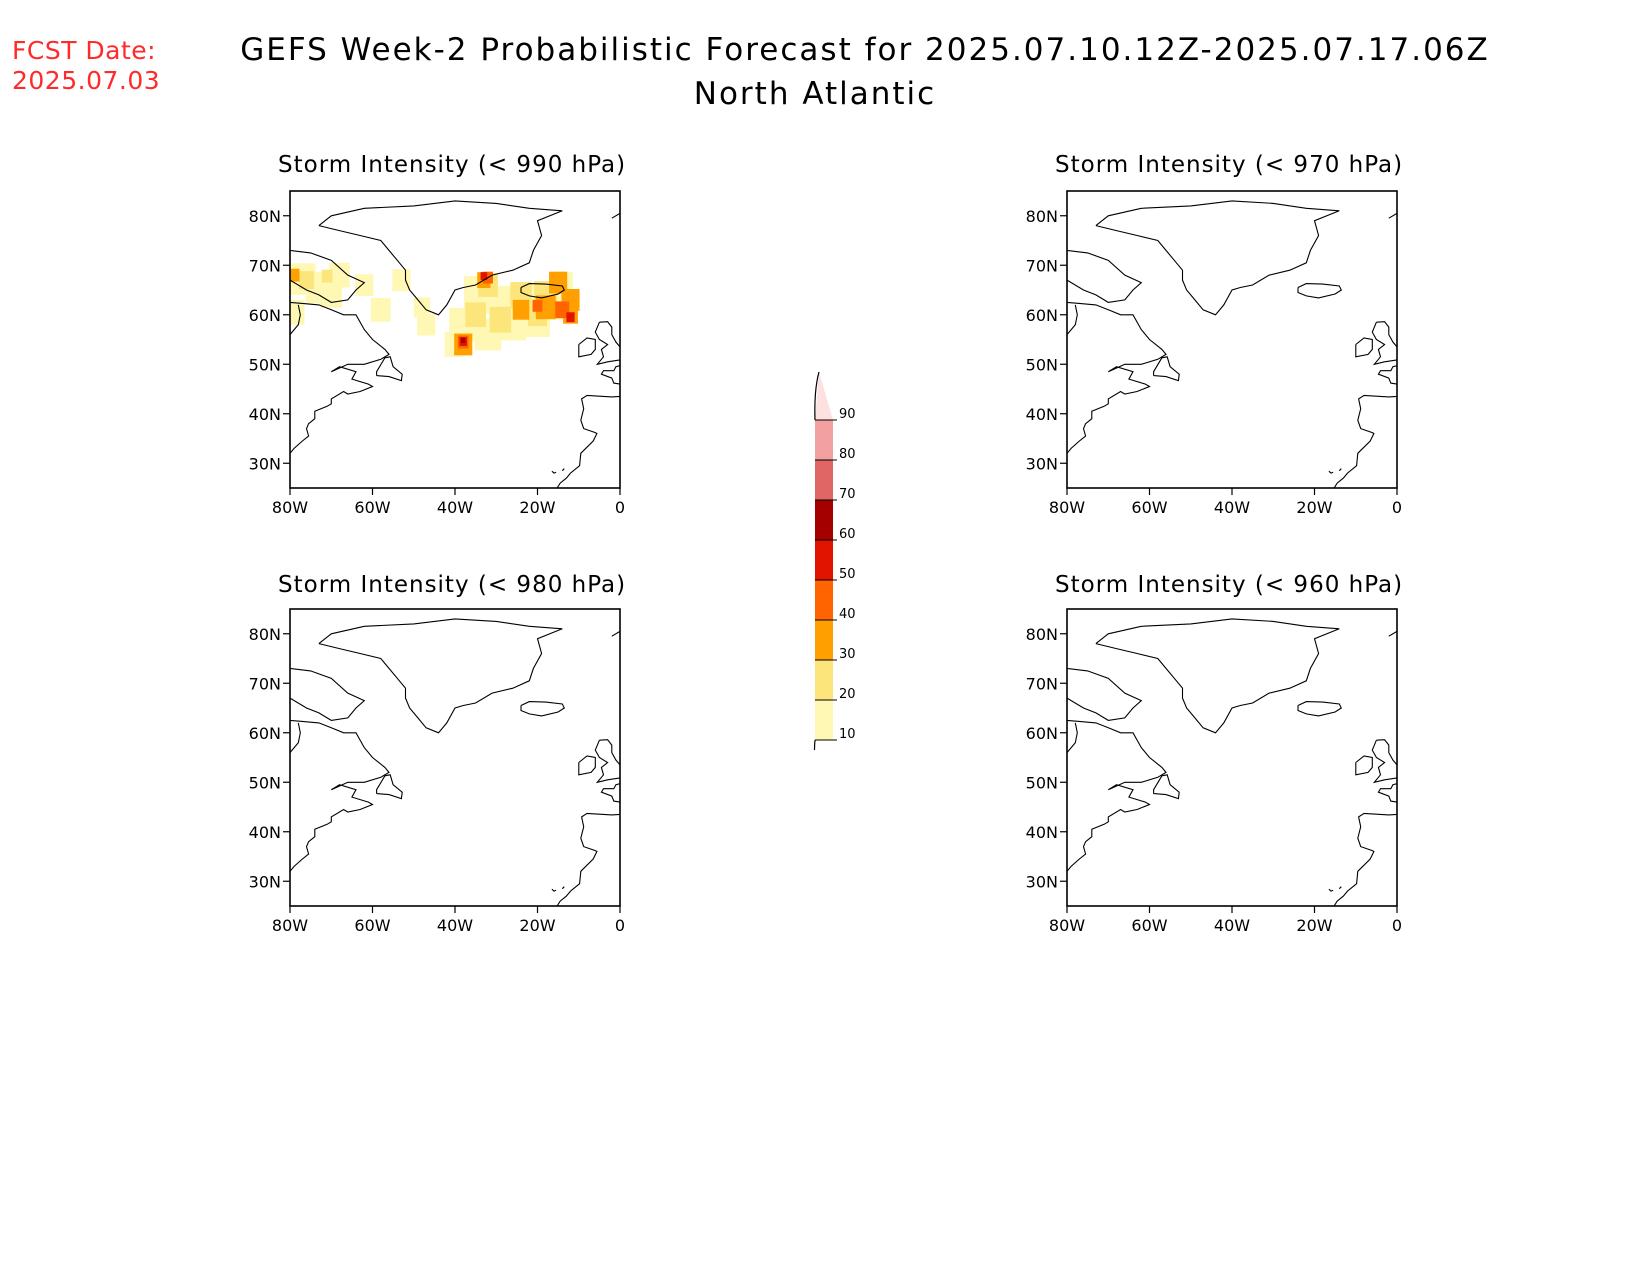  I want to click on legend-label: 60, so click(847, 534).